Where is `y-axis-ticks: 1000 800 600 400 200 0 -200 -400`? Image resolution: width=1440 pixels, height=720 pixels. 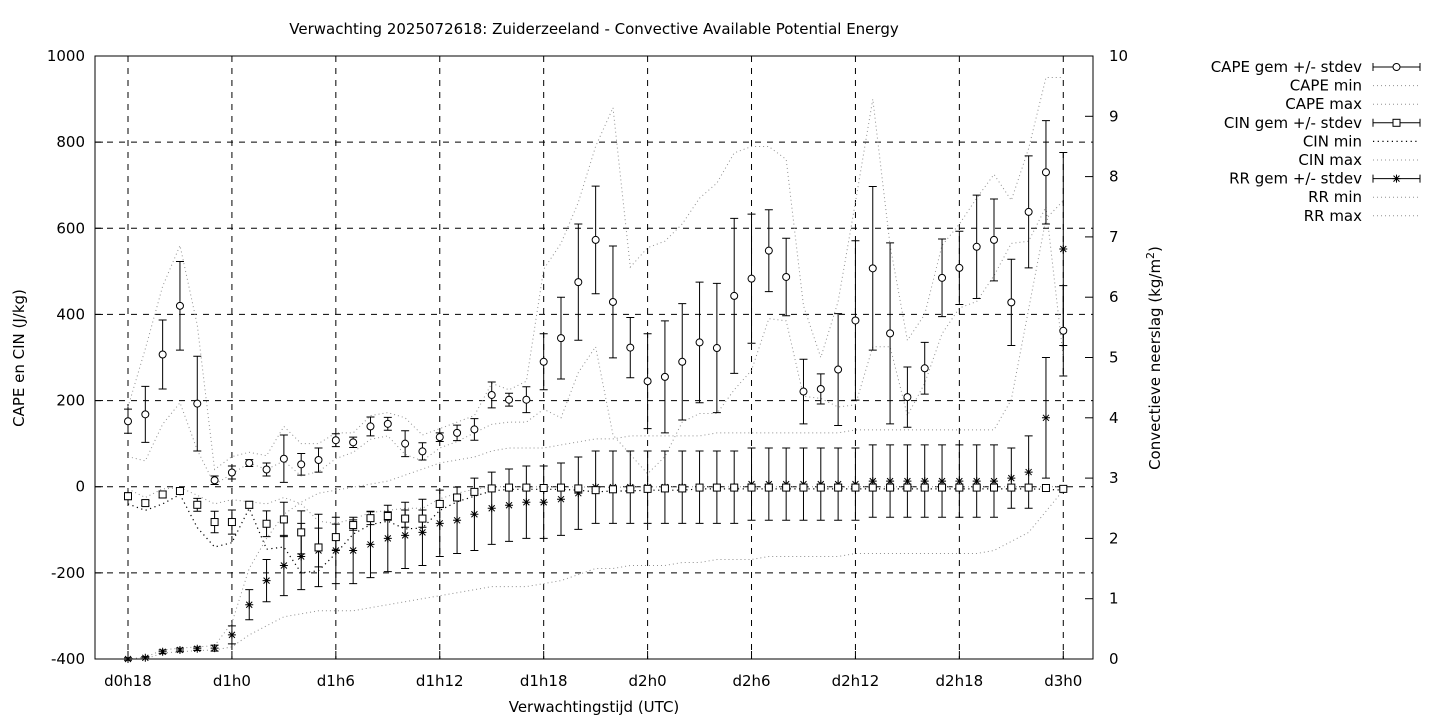 y-axis-ticks: 1000 800 600 400 200 0 -200 -400 is located at coordinates (75, 357).